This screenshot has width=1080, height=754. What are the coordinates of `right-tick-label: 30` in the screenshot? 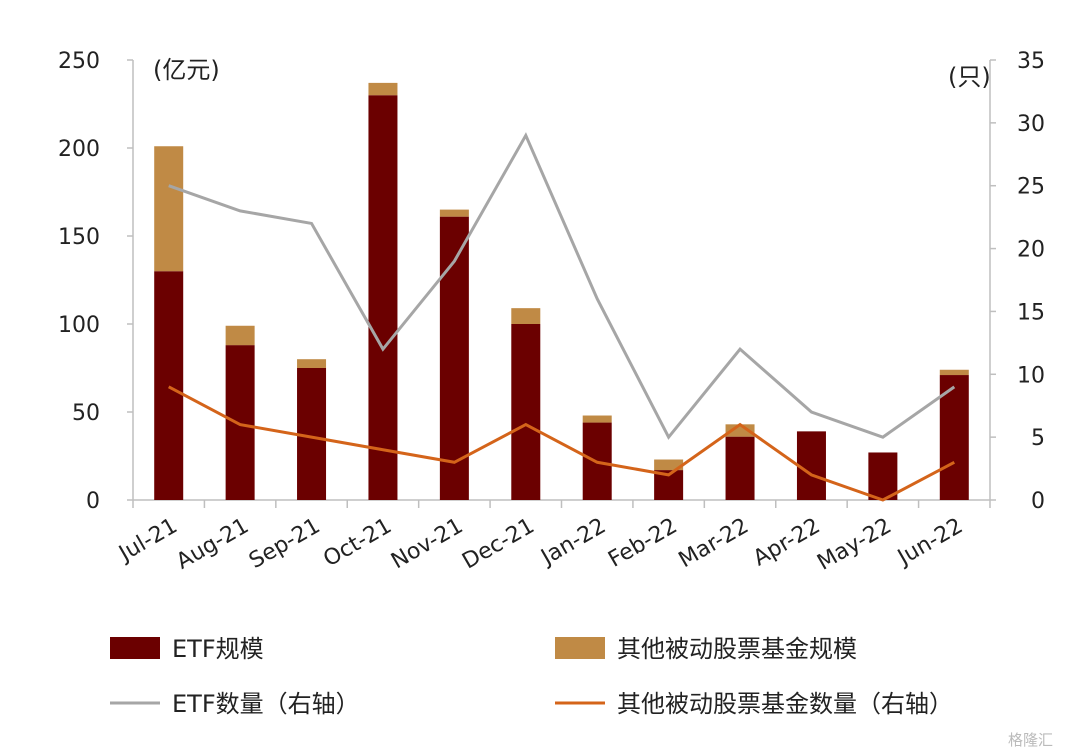 It's located at (1031, 124).